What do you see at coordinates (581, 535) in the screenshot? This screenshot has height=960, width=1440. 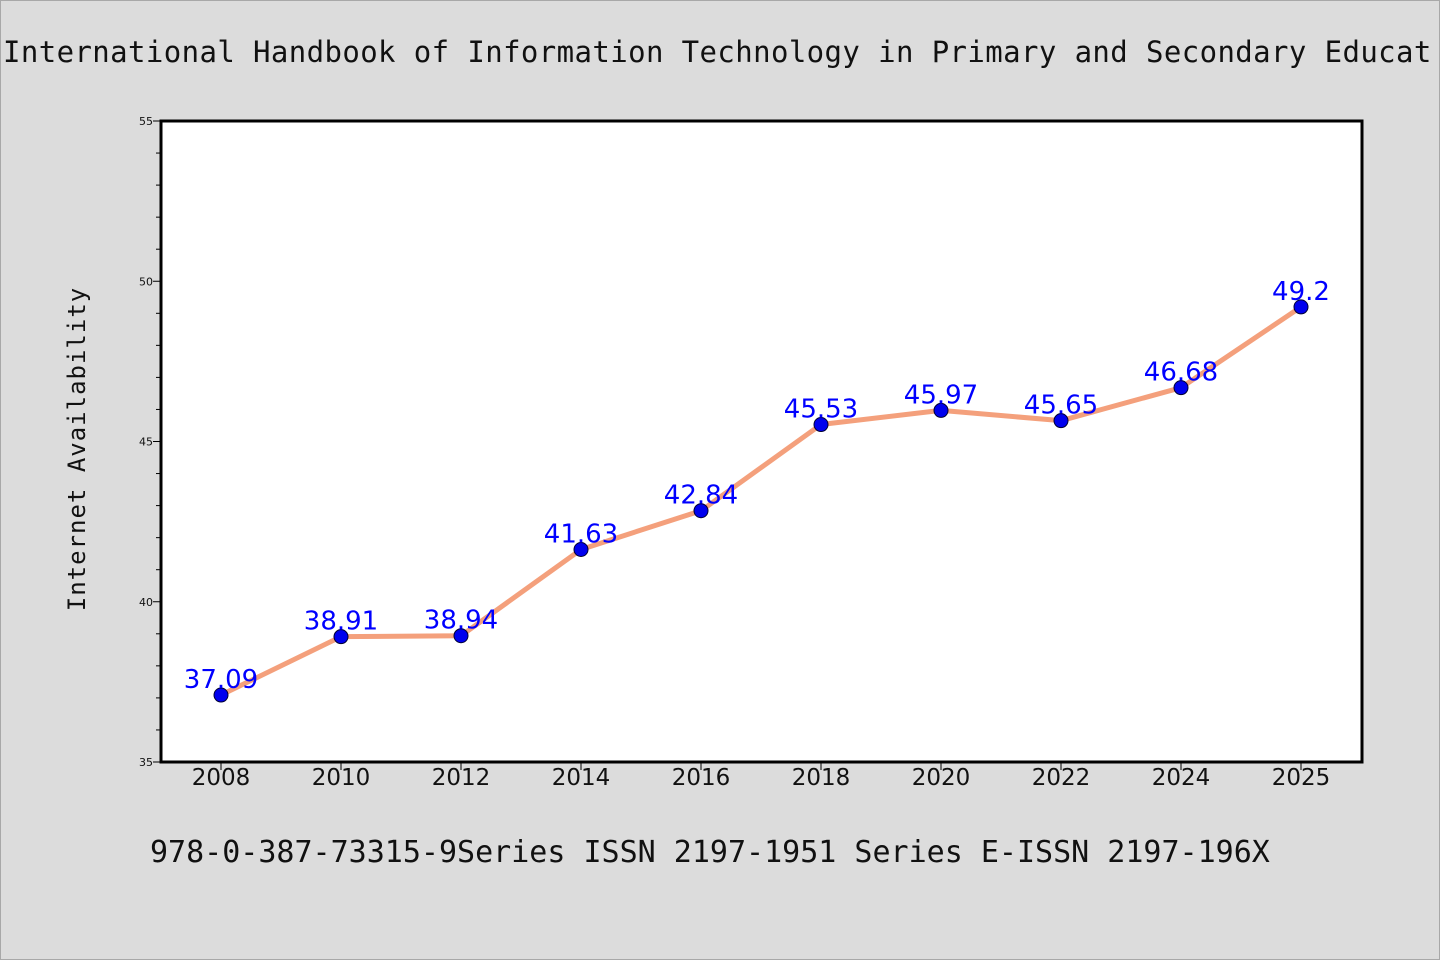 I see `data-label: 41.63` at bounding box center [581, 535].